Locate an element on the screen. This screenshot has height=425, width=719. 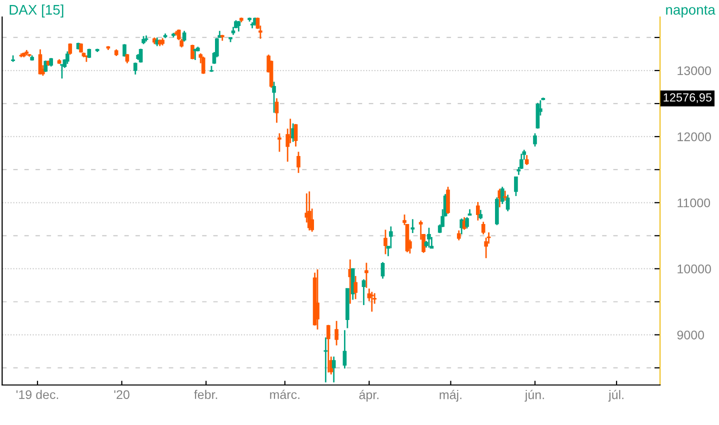
text: 12576,95 is located at coordinates (688, 98).